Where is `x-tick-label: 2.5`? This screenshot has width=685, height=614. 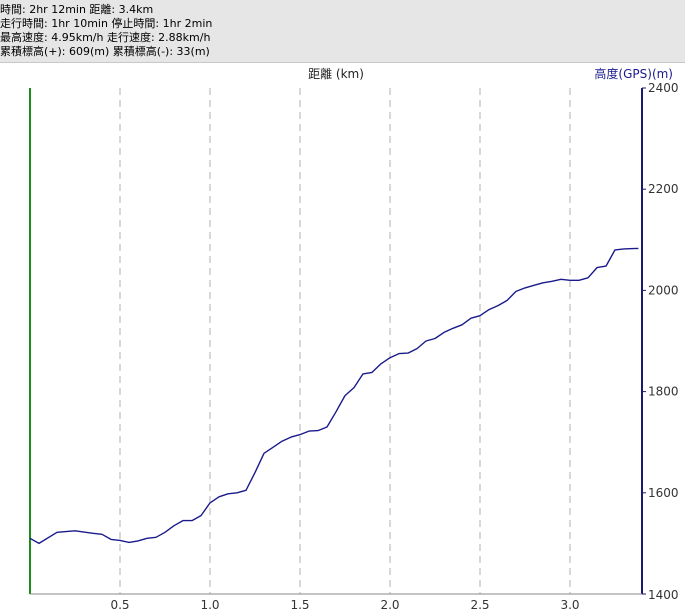
x-tick-label: 2.5 is located at coordinates (479, 605).